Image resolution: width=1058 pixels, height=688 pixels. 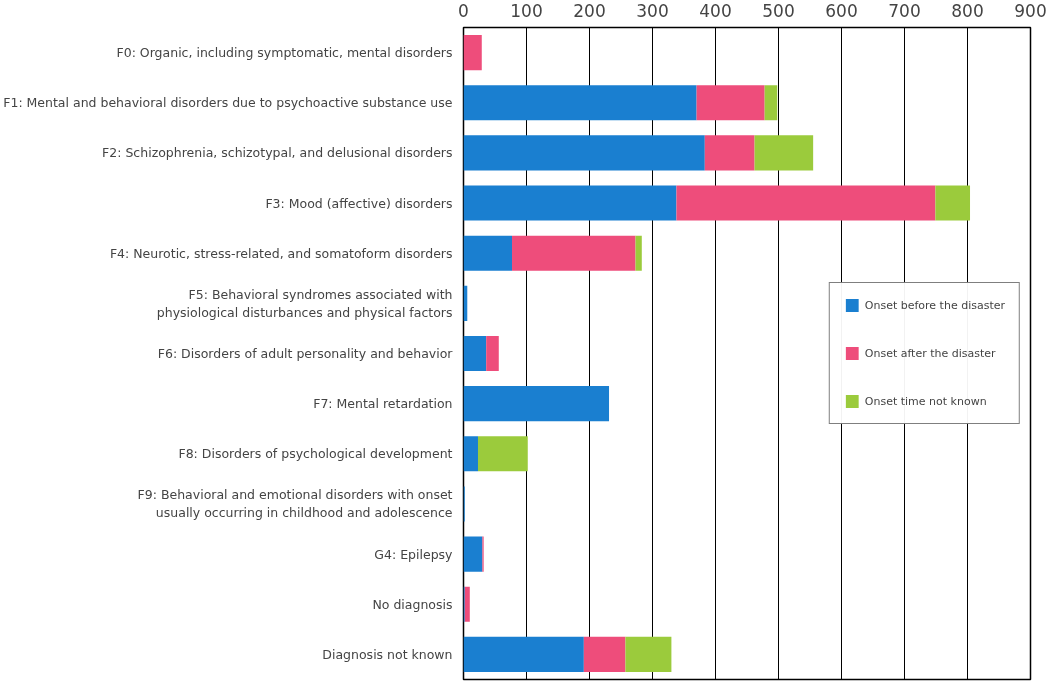 I want to click on y-tick-label: F7: Mental retardation, so click(x=383, y=404).